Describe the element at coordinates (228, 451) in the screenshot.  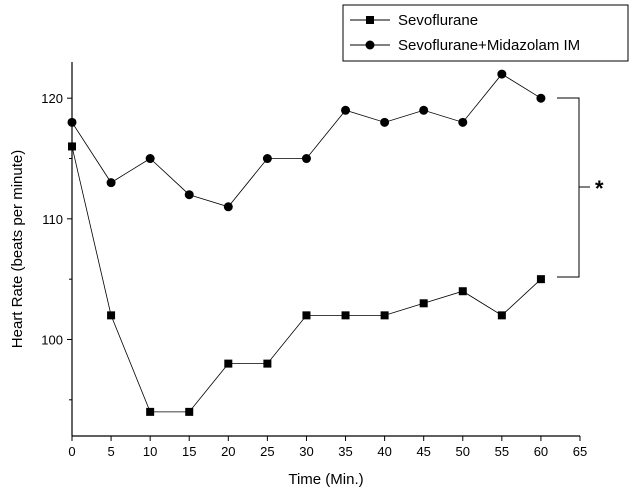
I see `x-tick-label: 20` at that location.